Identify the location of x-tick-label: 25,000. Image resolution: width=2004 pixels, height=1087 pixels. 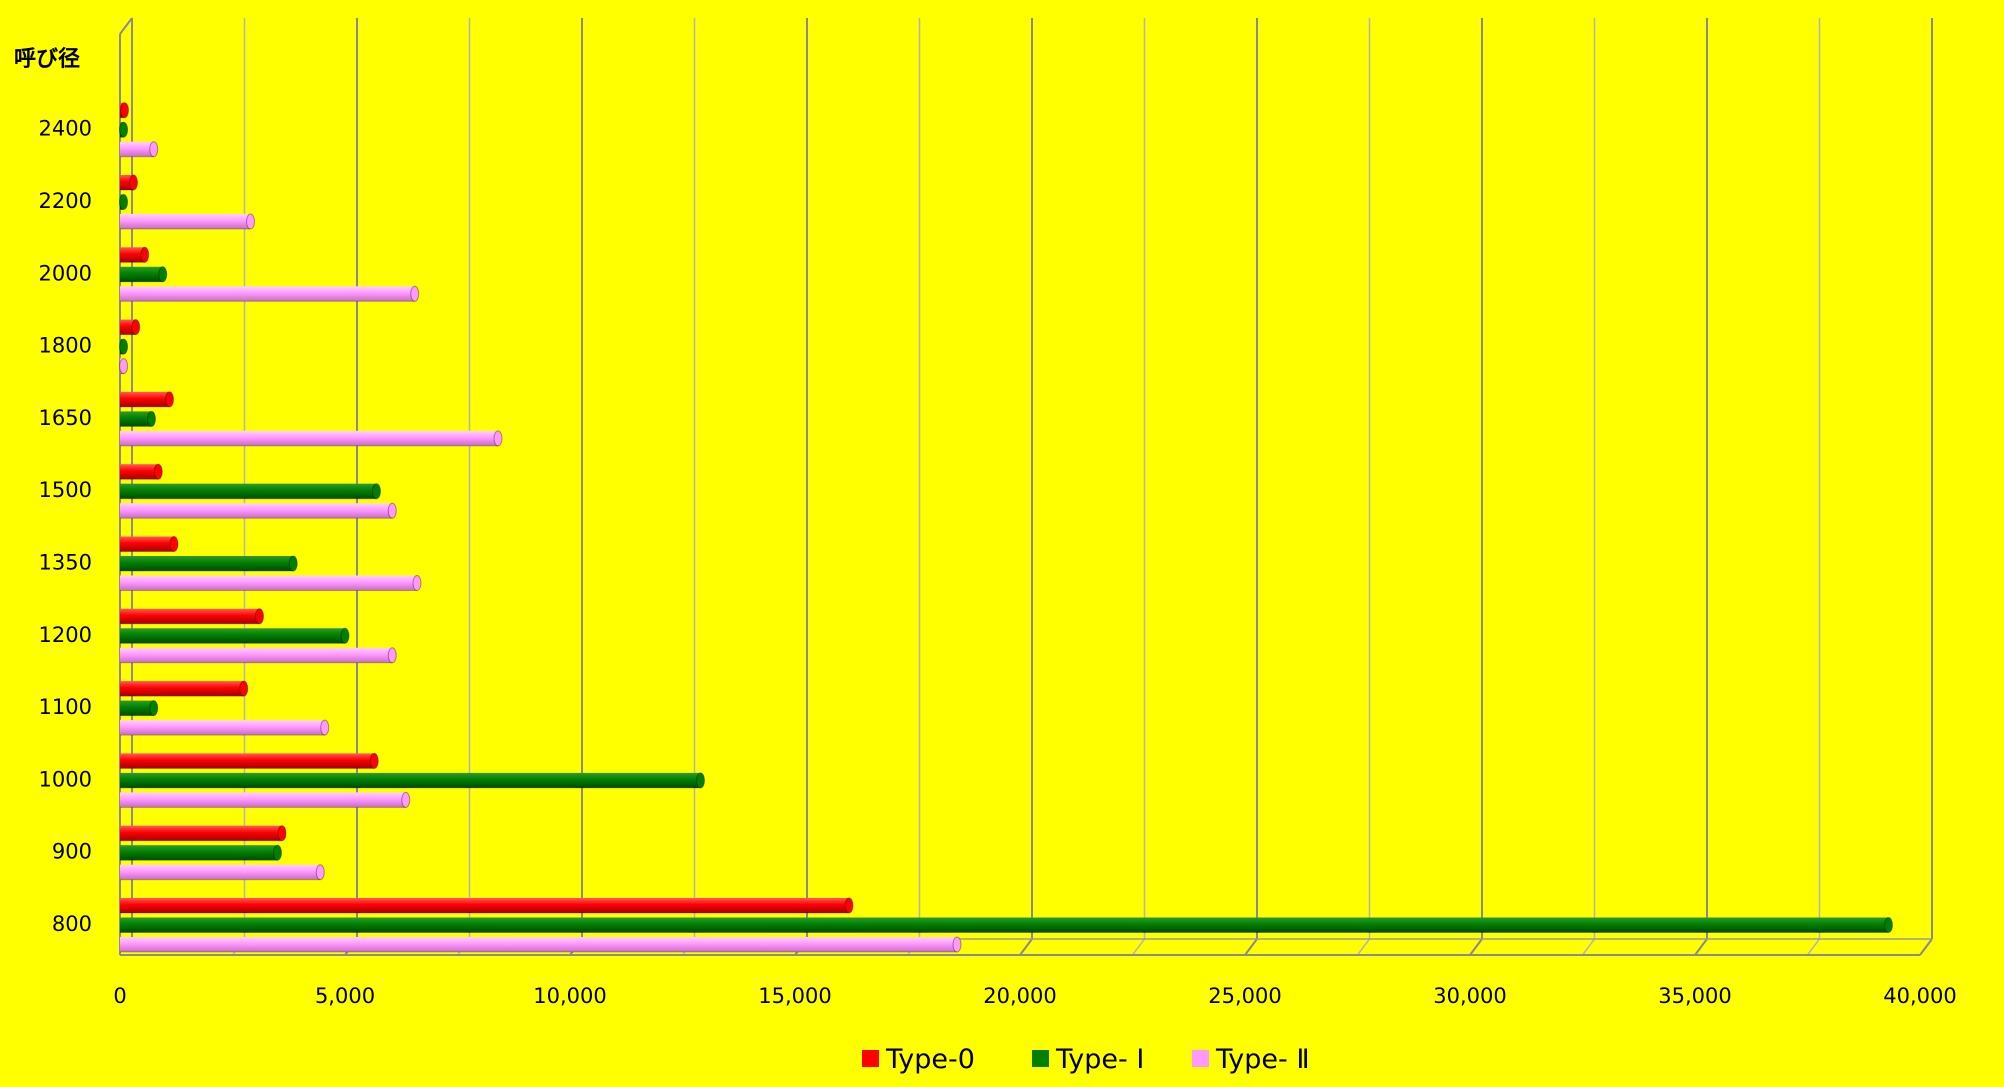
(1244, 996).